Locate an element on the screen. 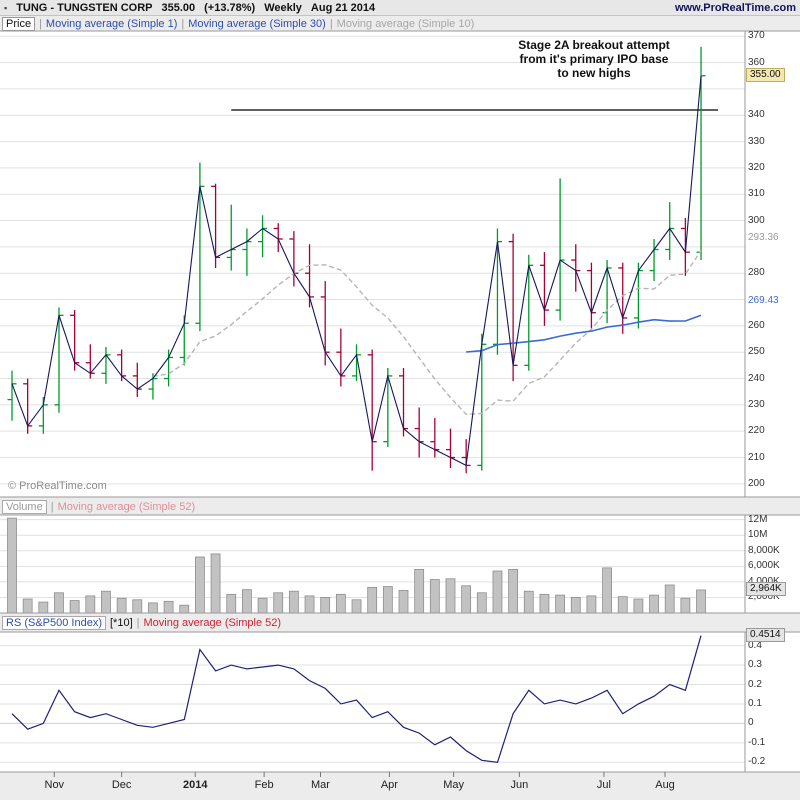  ma10-line is located at coordinates (427, 333).